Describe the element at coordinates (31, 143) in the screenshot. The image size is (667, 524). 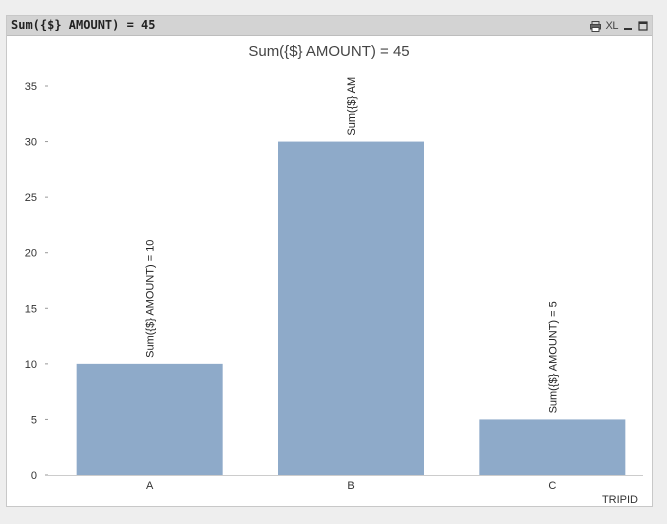
I see `y-tick-label: 30` at that location.